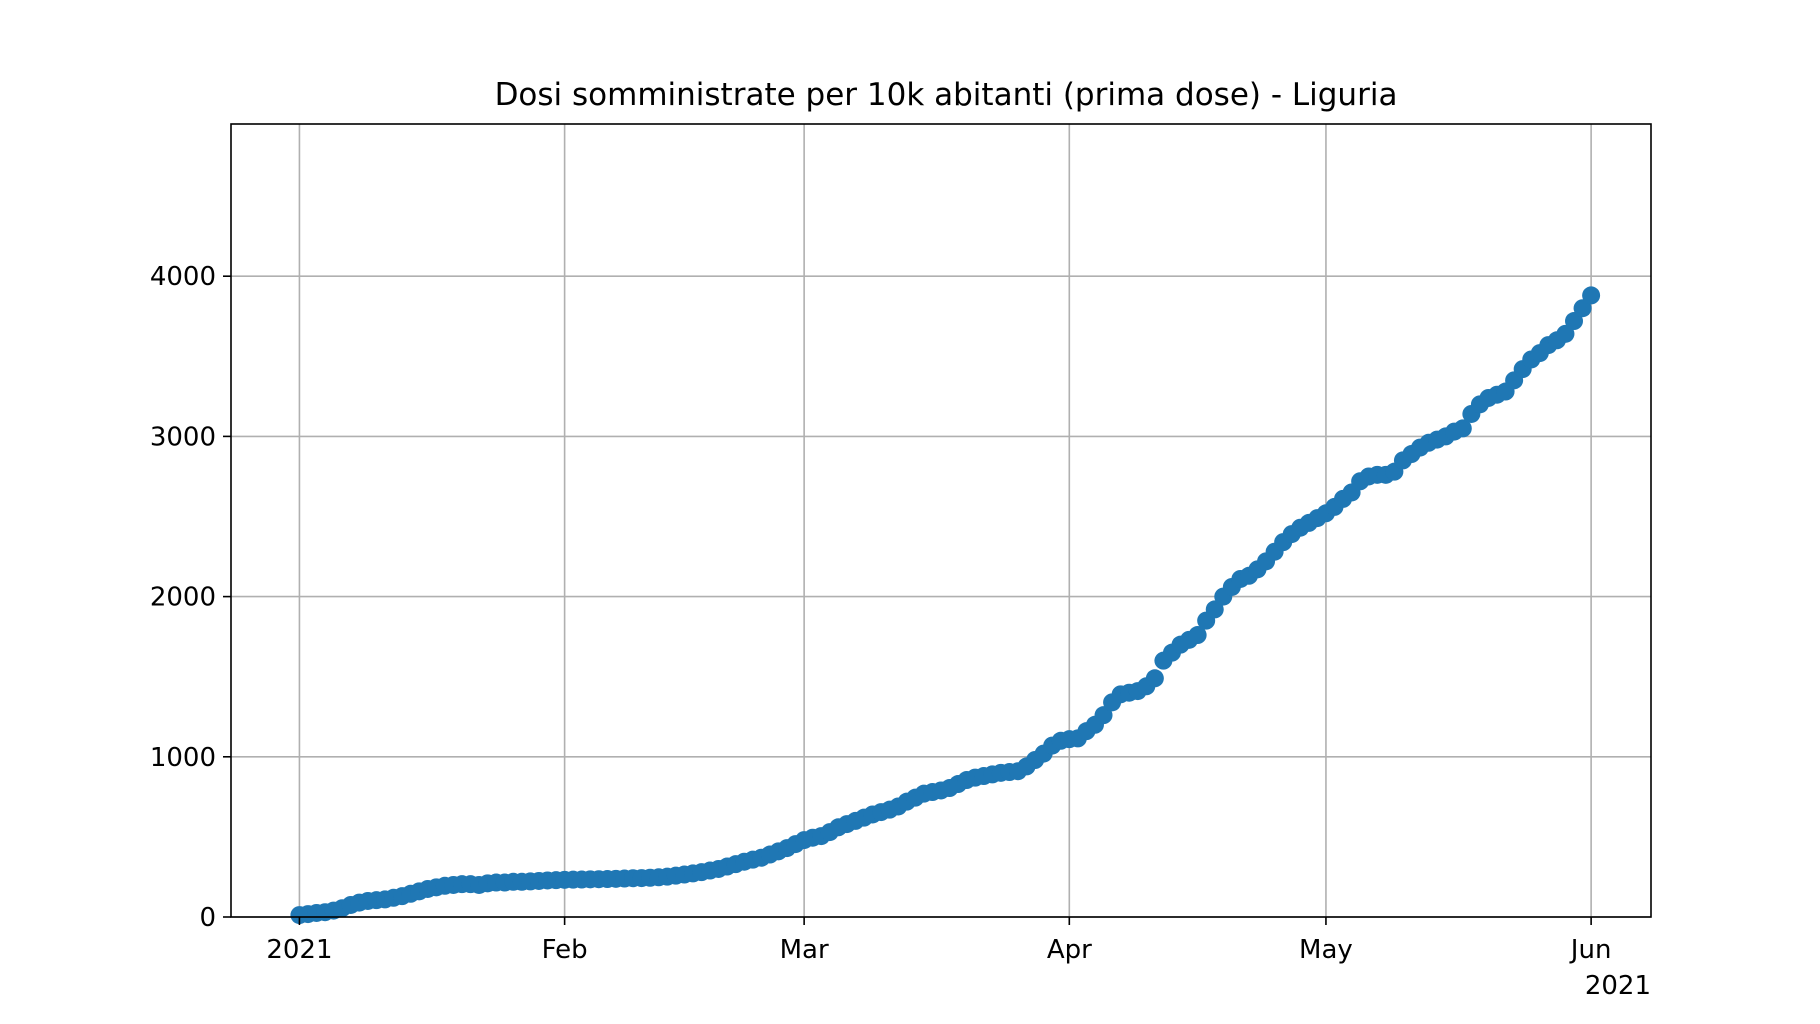  I want to click on x-tick-label: Mar, so click(804, 950).